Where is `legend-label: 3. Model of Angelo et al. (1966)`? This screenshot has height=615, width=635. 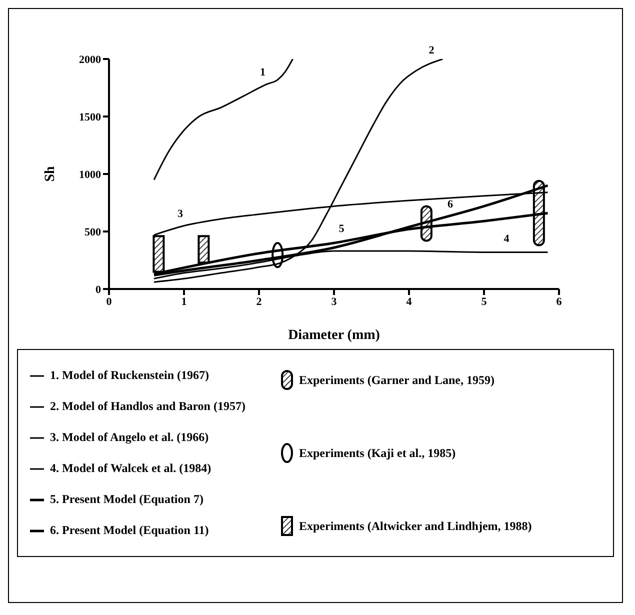
legend-label: 3. Model of Angelo et al. (1966) is located at coordinates (129, 437).